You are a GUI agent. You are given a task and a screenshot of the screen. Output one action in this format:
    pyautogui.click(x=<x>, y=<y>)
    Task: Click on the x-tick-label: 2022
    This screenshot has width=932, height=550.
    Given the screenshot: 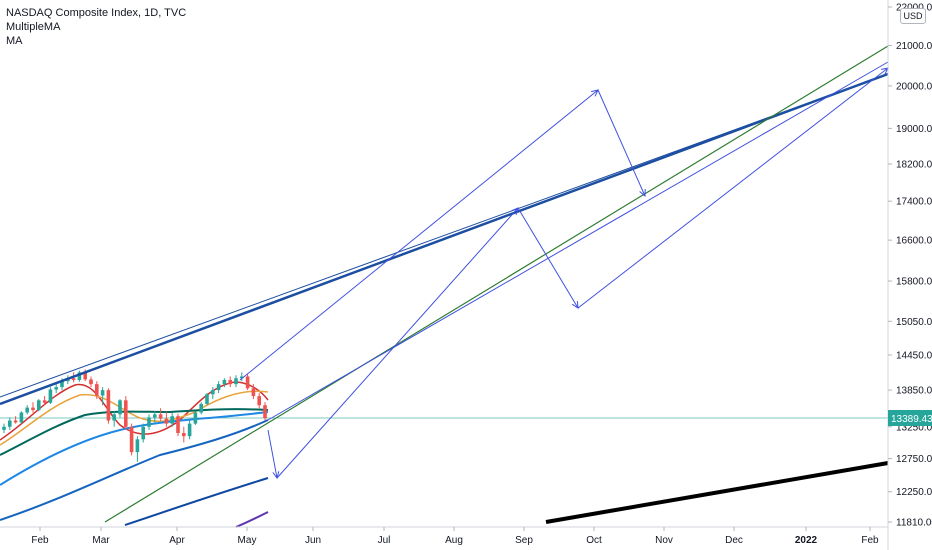 What is the action you would take?
    pyautogui.click(x=806, y=540)
    